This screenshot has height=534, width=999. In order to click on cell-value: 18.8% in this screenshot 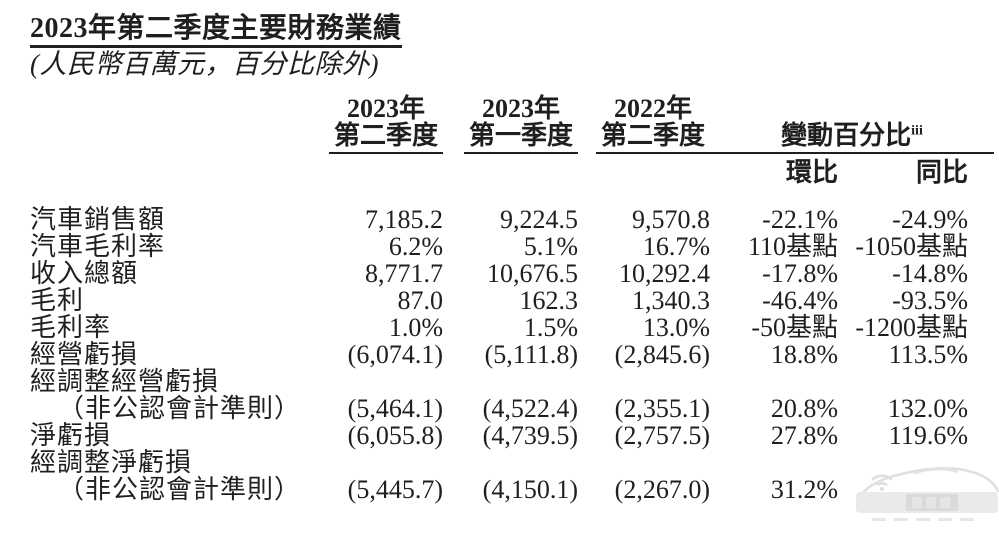, I will do `click(804, 354)`.